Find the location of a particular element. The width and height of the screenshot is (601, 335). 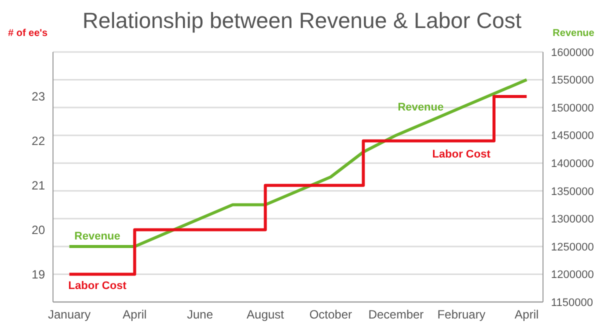

y2-tick-label: 1500000 is located at coordinates (572, 108).